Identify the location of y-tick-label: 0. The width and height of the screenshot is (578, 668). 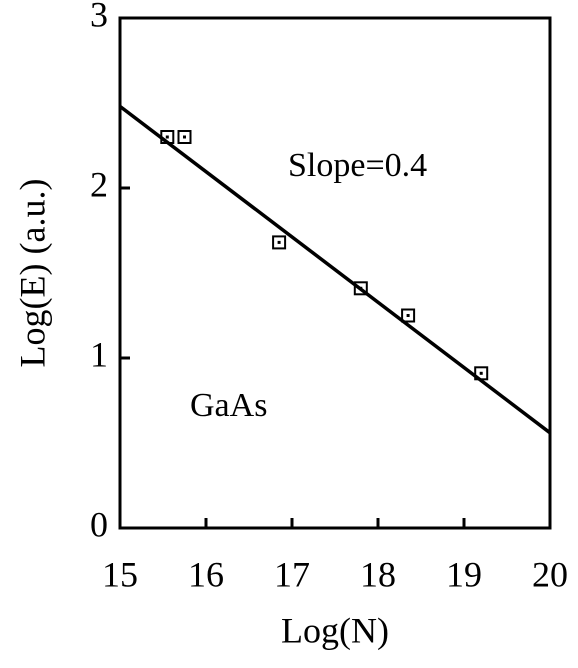
(99, 524).